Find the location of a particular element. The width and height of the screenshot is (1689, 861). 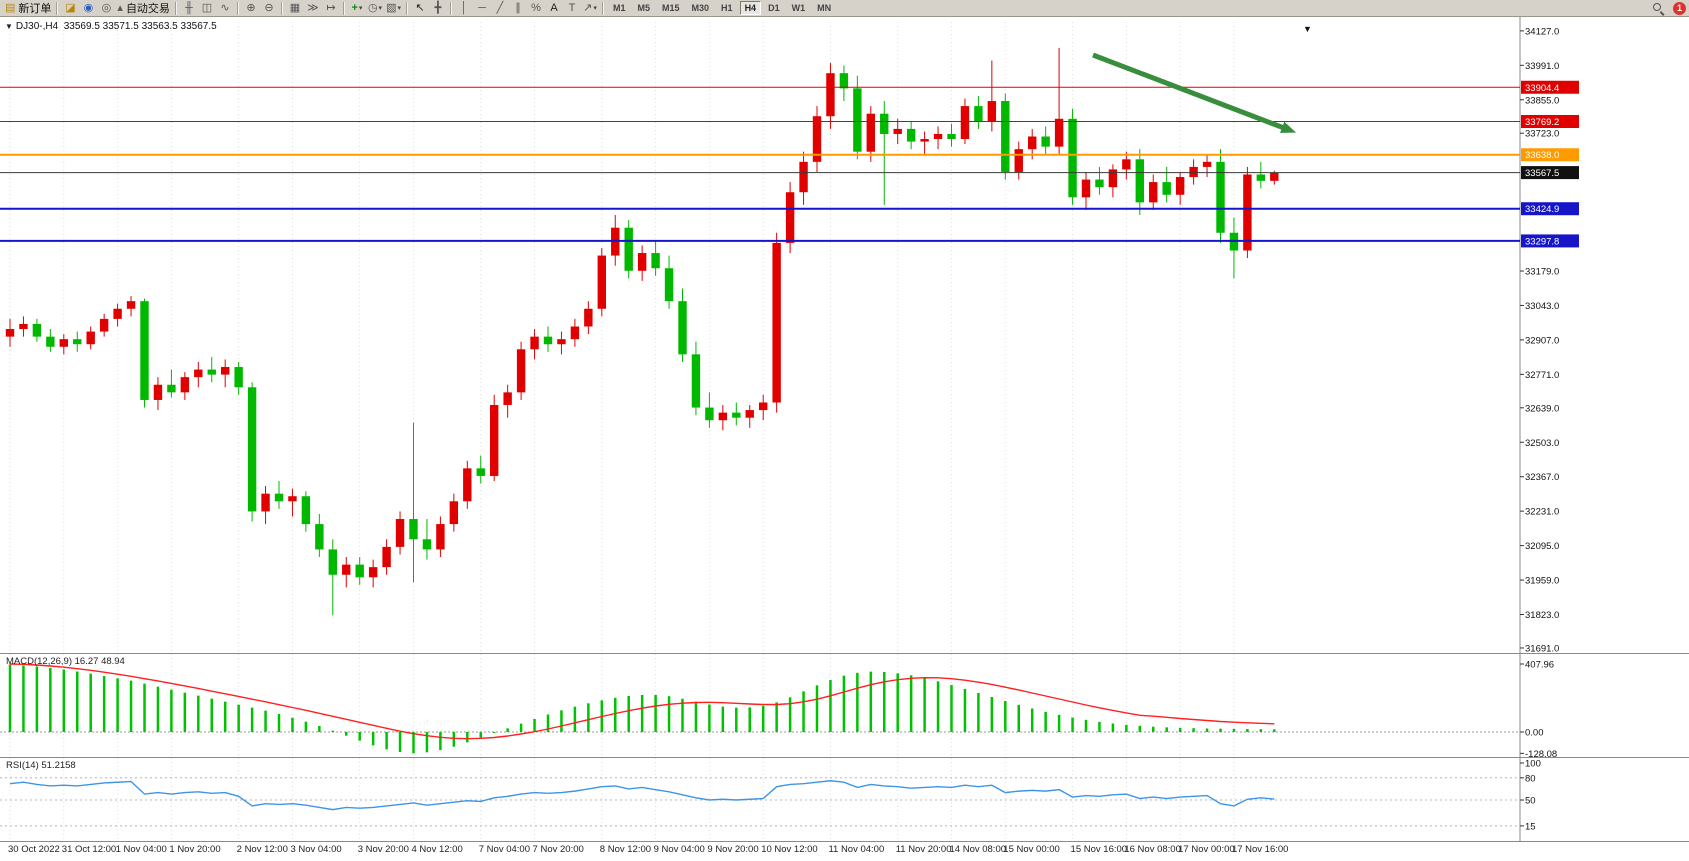

timeframe-m1: M1 is located at coordinates (619, 8).